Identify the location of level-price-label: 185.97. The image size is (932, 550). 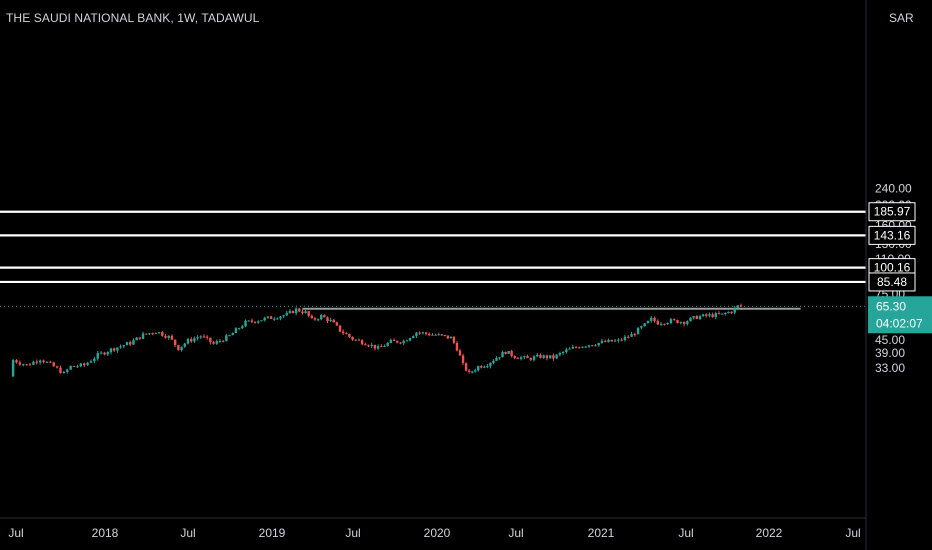
(892, 212).